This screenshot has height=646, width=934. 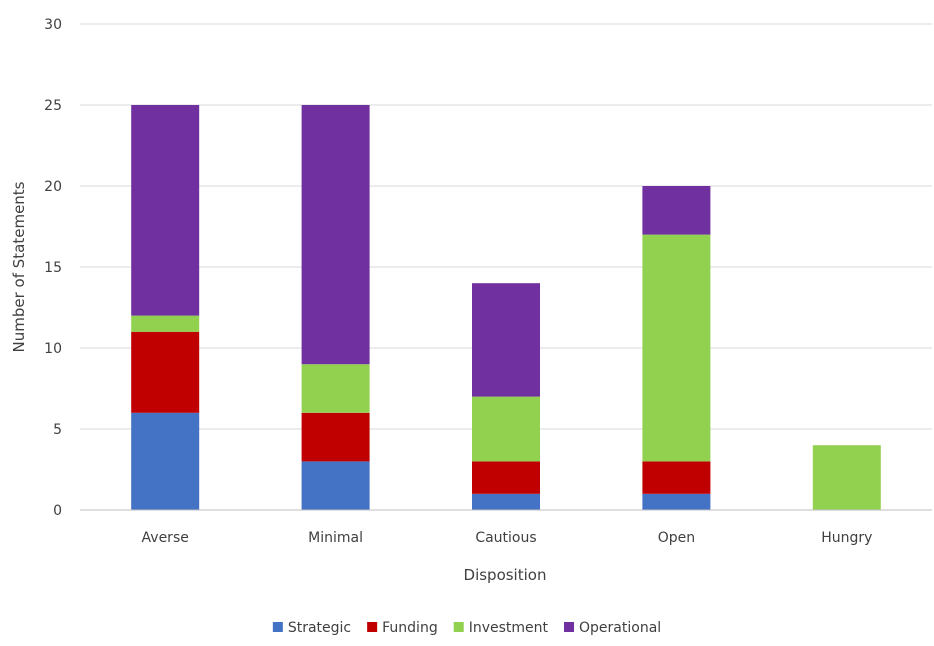 What do you see at coordinates (335, 437) in the screenshot?
I see `bar-funding-minimal` at bounding box center [335, 437].